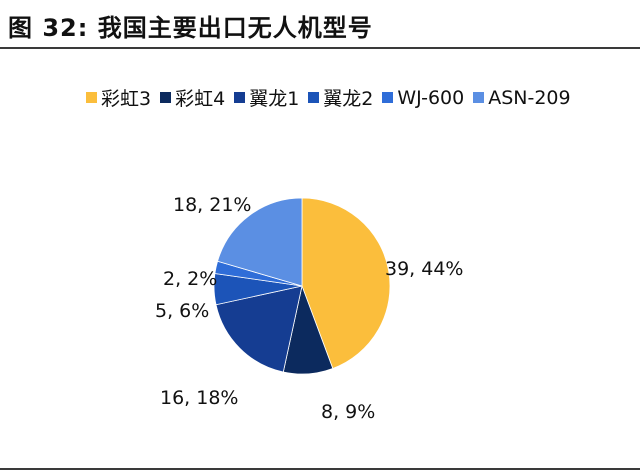  Describe the element at coordinates (190, 279) in the screenshot. I see `data-label-4: 2, 2%` at that location.